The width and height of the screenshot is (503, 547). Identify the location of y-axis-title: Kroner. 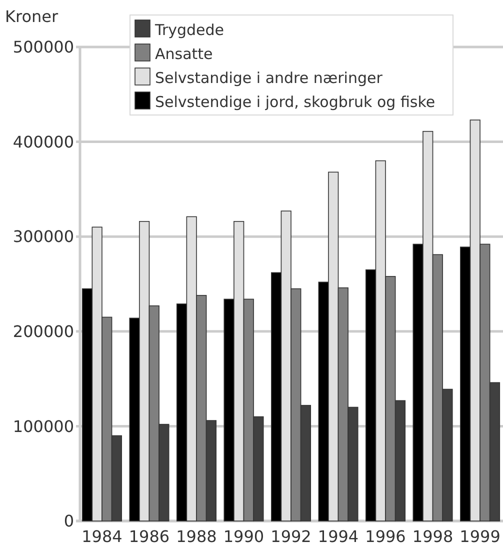
(31, 16).